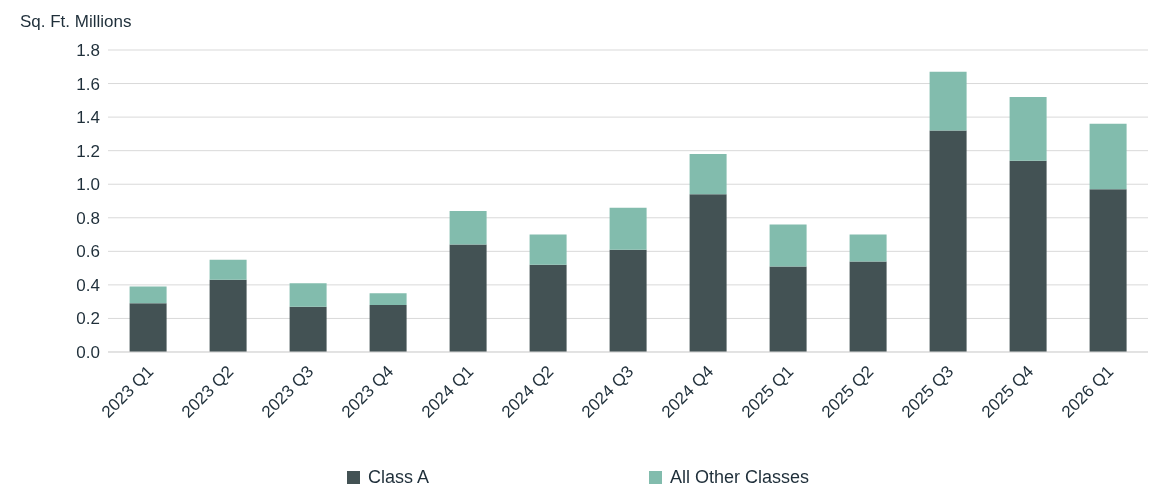 The image size is (1165, 489). What do you see at coordinates (88, 185) in the screenshot?
I see `y-tick-label: 1.0` at bounding box center [88, 185].